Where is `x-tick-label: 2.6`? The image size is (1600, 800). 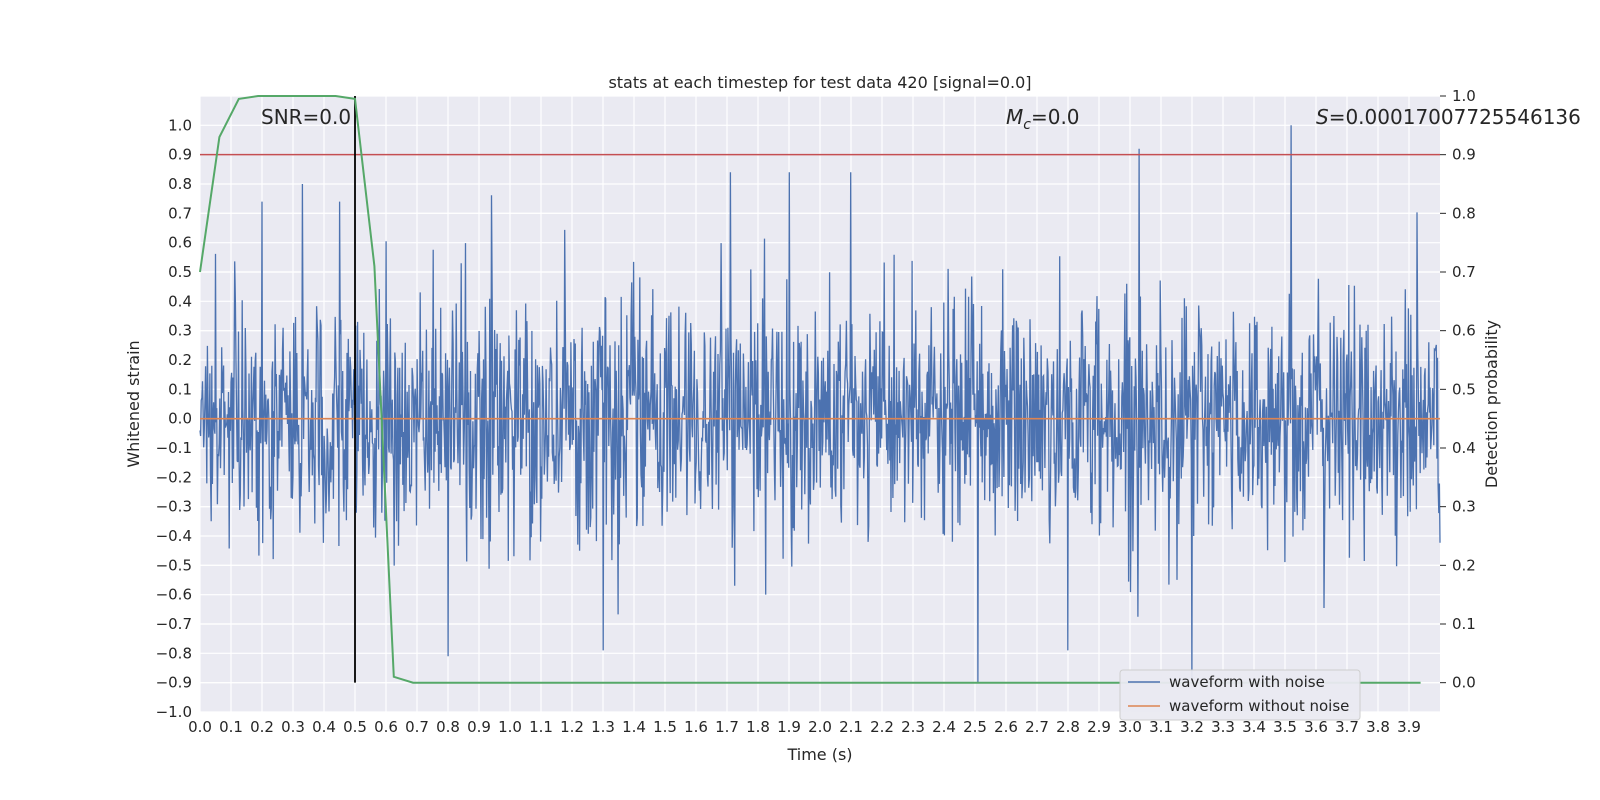 x-tick-label: 2.6 is located at coordinates (1006, 727).